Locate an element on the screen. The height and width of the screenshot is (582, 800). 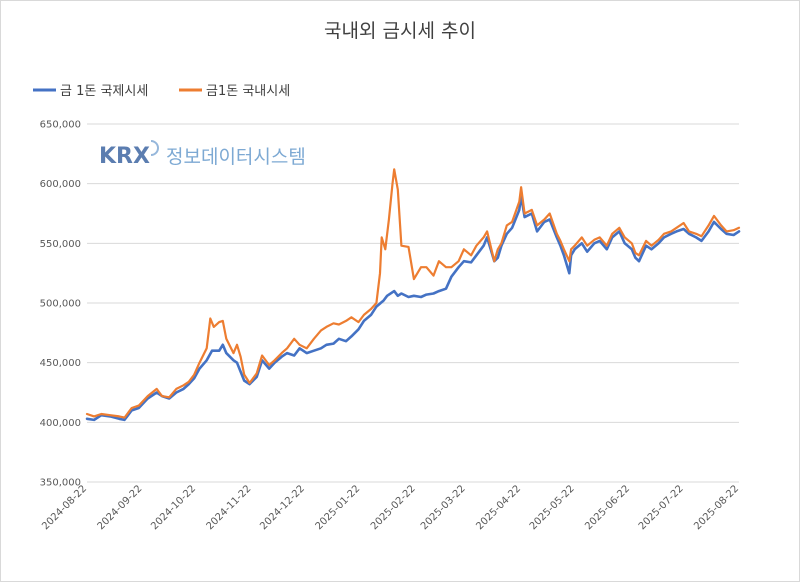
y-tick-label: 350,000 is located at coordinates (60, 483).